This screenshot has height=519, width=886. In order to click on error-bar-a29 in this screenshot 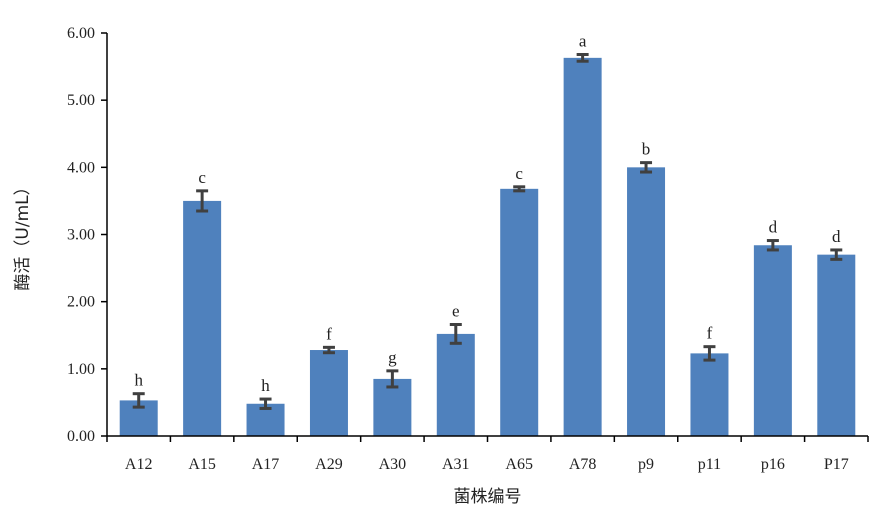, I will do `click(328, 350)`.